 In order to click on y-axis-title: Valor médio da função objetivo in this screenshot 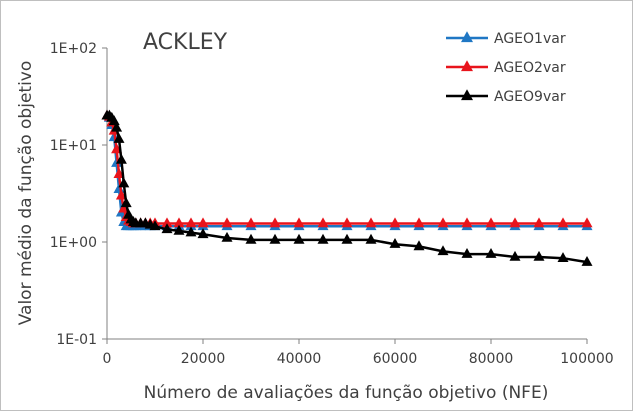, I will do `click(26, 193)`.